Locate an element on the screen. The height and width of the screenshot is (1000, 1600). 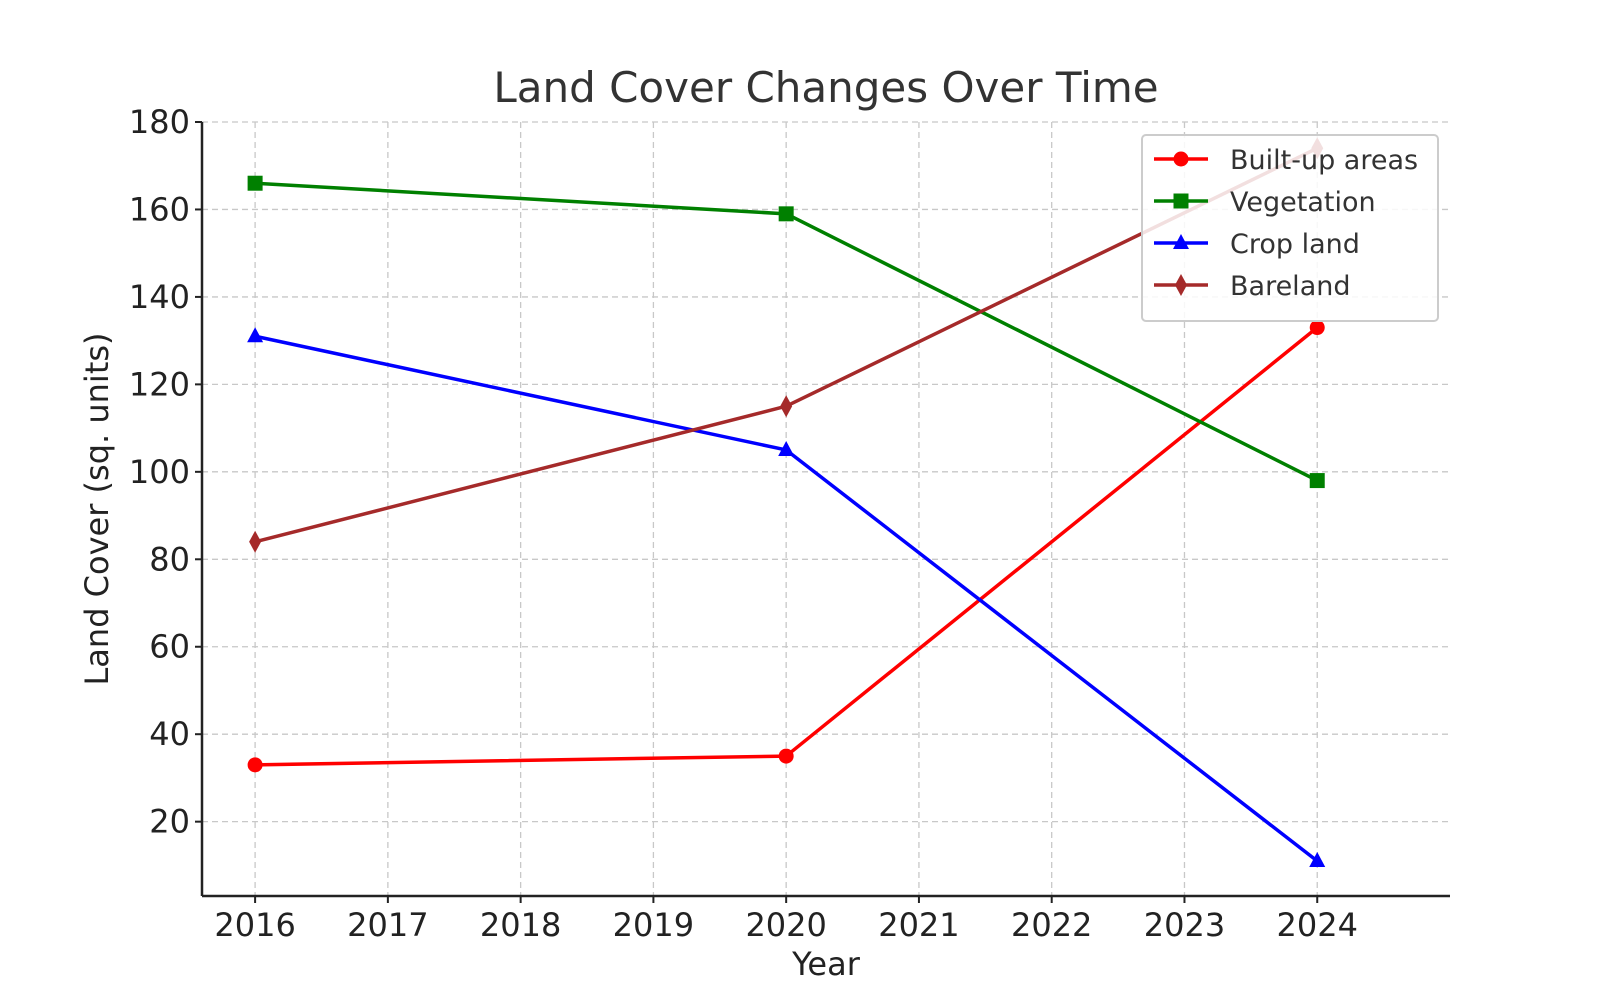
y-tick-label: 120 is located at coordinates (159, 384).